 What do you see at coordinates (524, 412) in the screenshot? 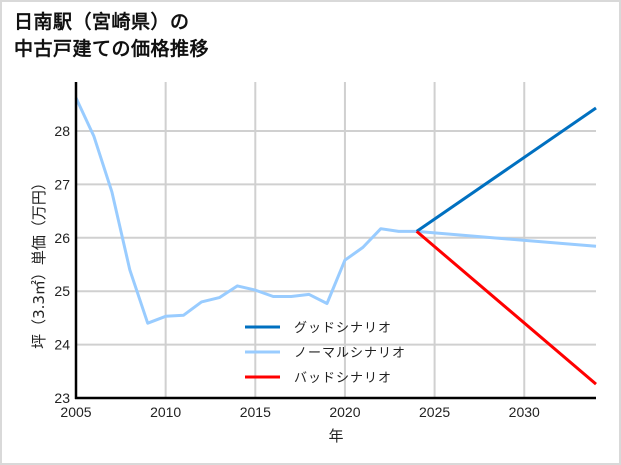
I see `x-tick-label: 2030` at bounding box center [524, 412].